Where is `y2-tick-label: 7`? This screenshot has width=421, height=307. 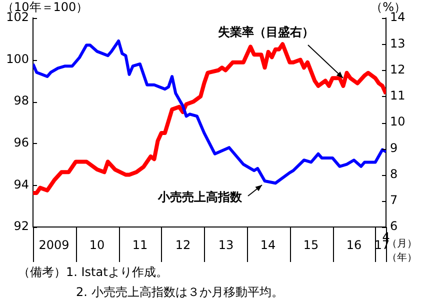 y2-tick-label: 7 is located at coordinates (394, 200).